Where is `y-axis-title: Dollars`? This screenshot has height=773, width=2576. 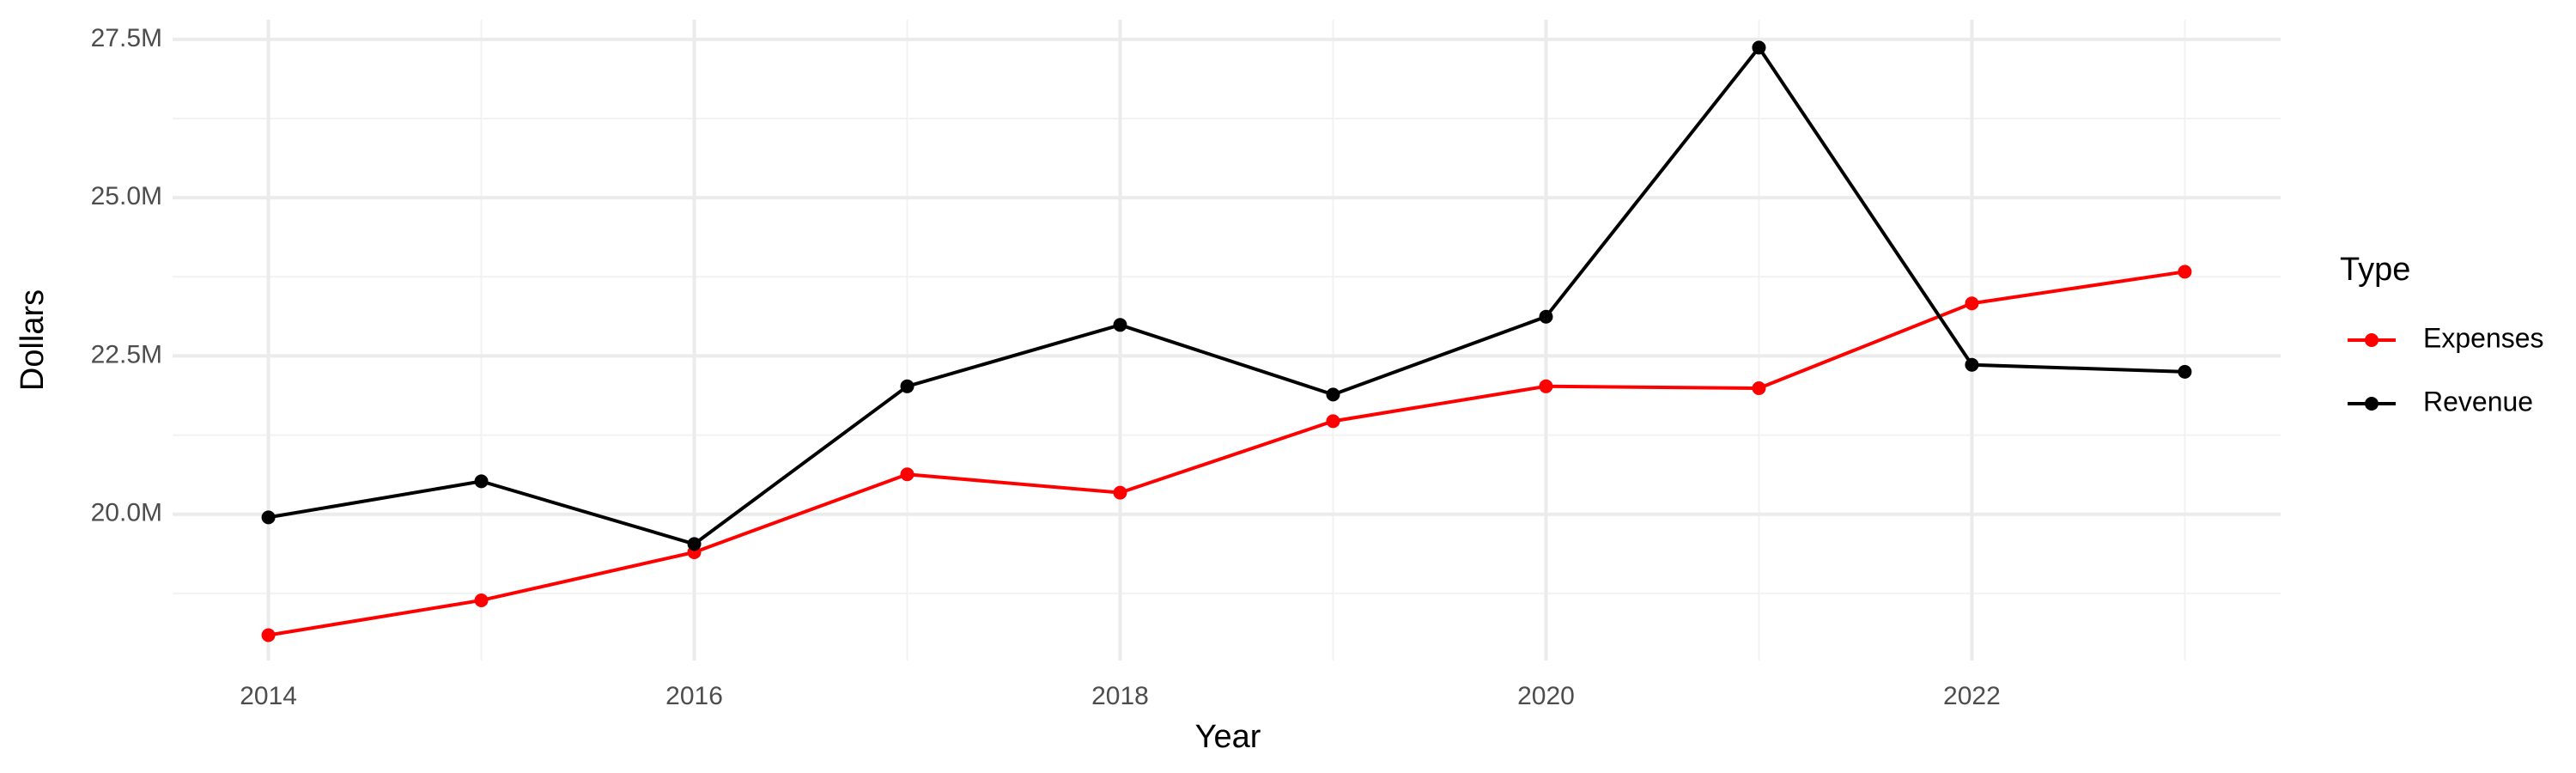 y-axis-title: Dollars is located at coordinates (33, 340).